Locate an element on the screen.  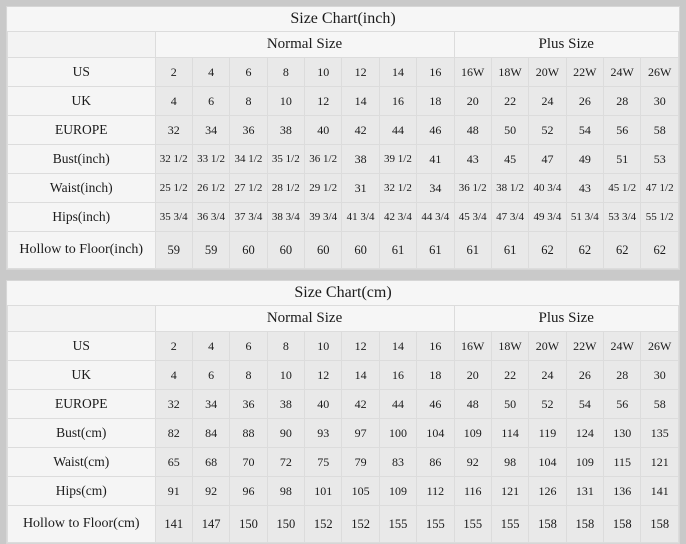
table-cell: 135 is located at coordinates (659, 433).